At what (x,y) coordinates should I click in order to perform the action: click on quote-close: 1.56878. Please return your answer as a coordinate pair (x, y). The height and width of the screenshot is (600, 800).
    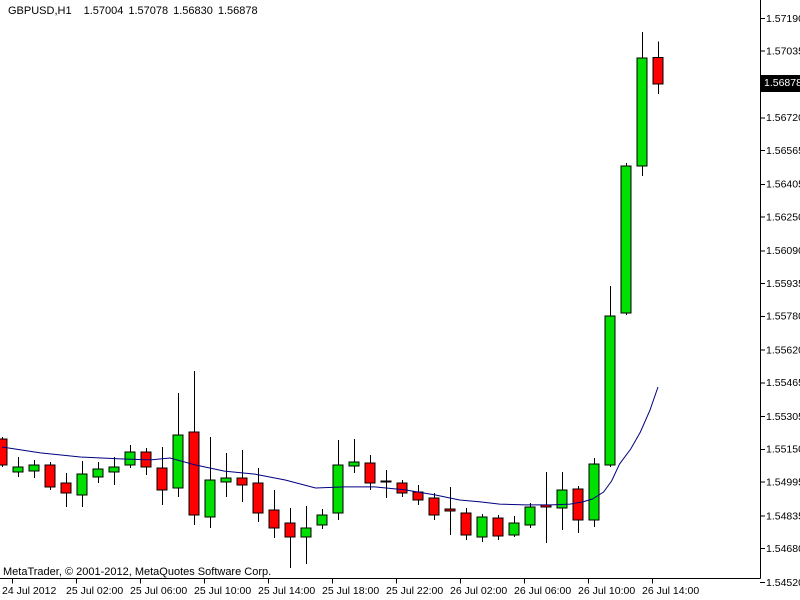
    Looking at the image, I should click on (237, 11).